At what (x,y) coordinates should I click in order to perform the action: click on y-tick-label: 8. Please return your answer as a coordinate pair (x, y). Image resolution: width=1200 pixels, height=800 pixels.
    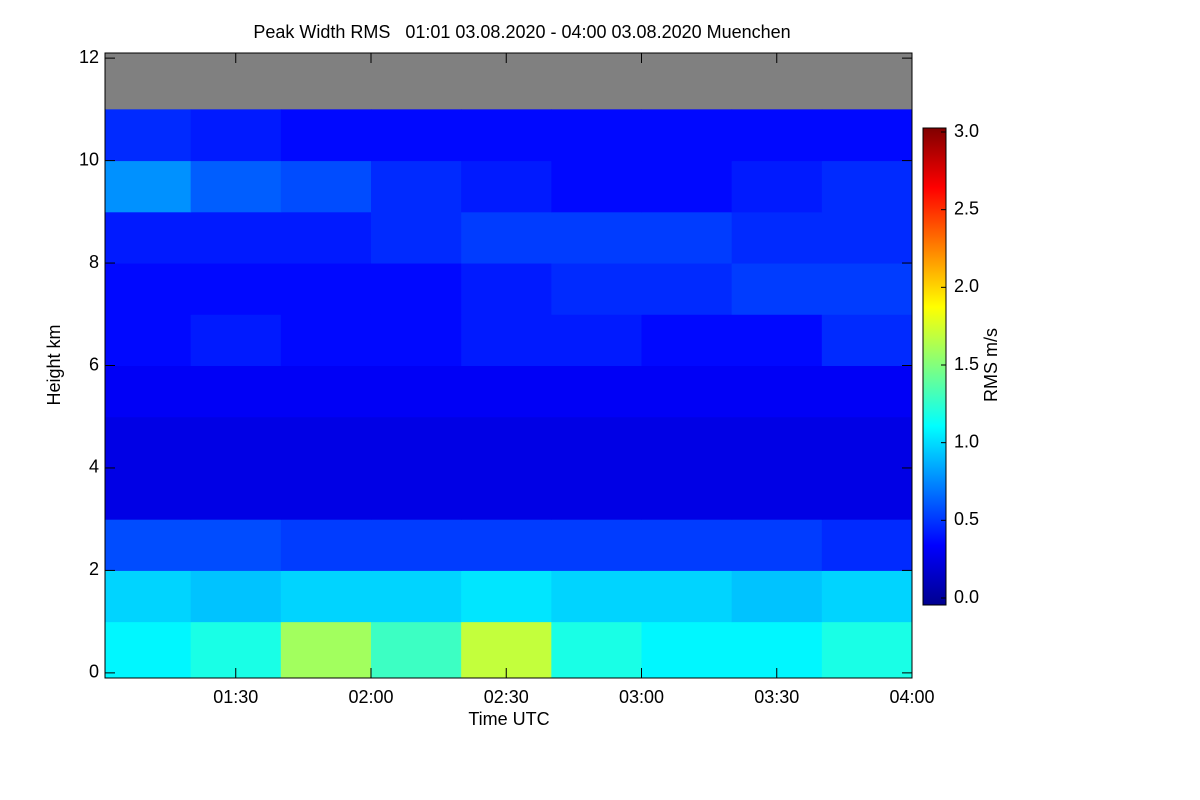
    Looking at the image, I should click on (94, 262).